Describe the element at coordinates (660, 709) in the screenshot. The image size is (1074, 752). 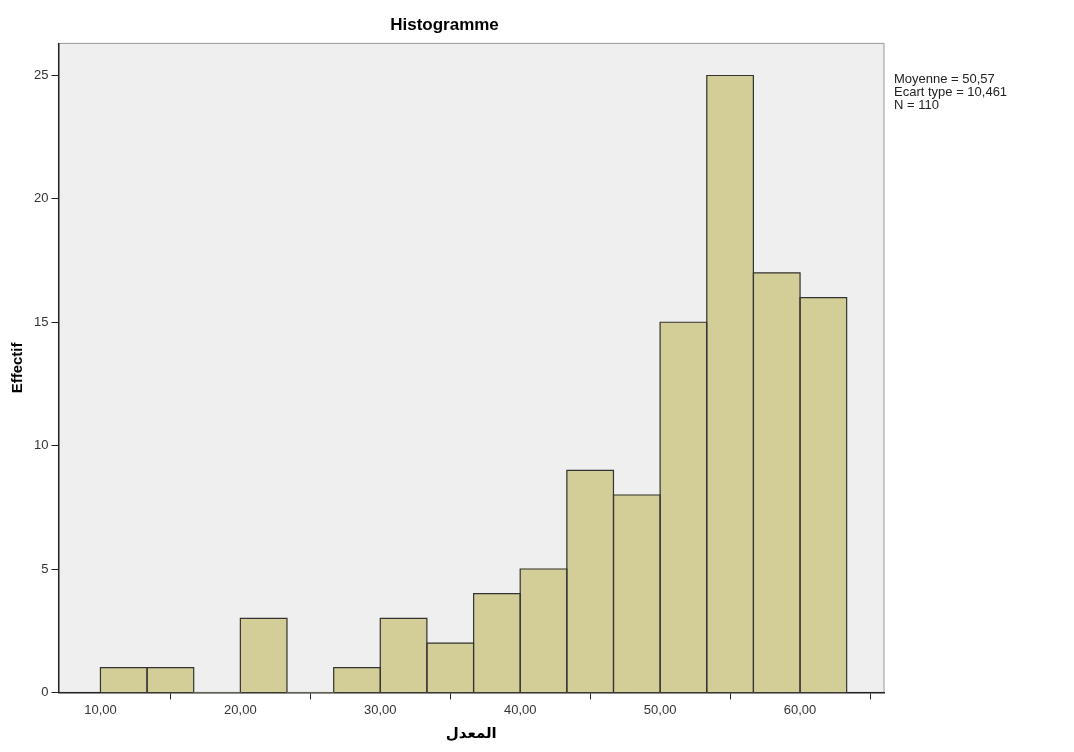
I see `x-tick-label: 50,00` at that location.